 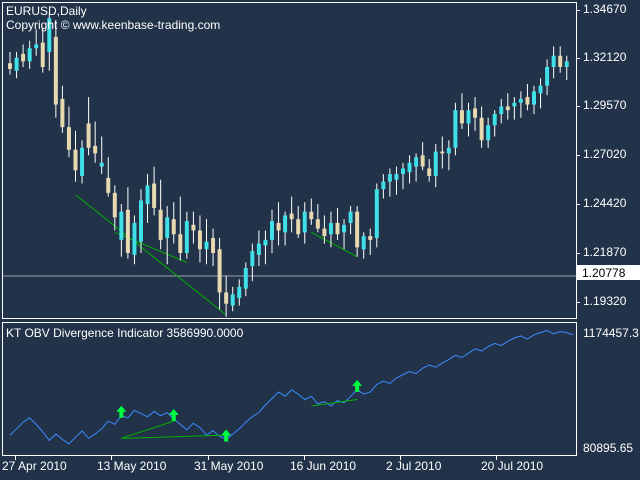 What do you see at coordinates (125, 333) in the screenshot?
I see `indicator-title: KT OBV Divergence Indicator 3586990.0000` at bounding box center [125, 333].